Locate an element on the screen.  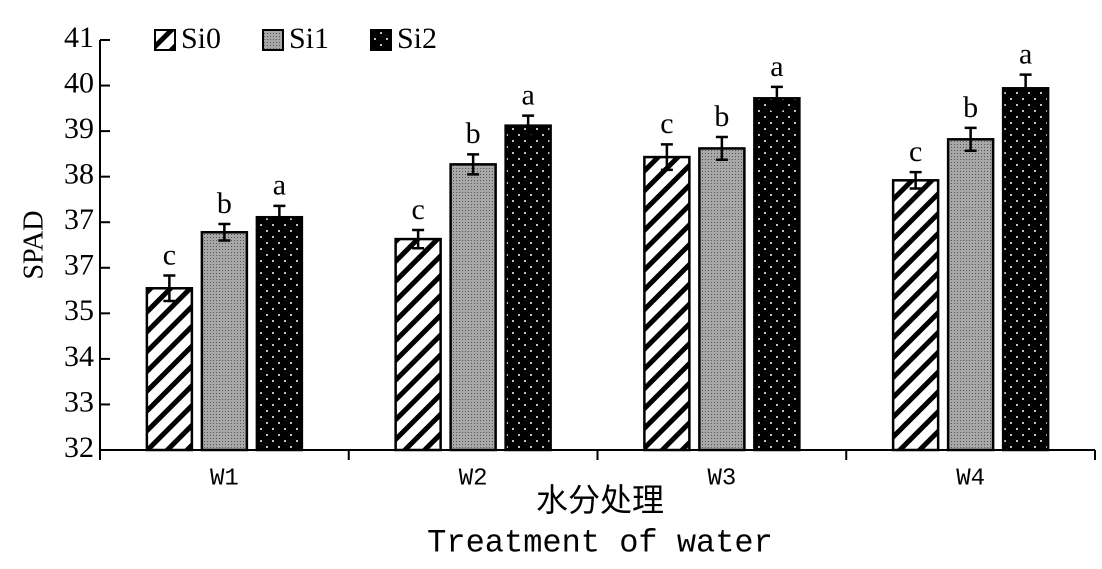
y-tick-label: 38 is located at coordinates (79, 174).